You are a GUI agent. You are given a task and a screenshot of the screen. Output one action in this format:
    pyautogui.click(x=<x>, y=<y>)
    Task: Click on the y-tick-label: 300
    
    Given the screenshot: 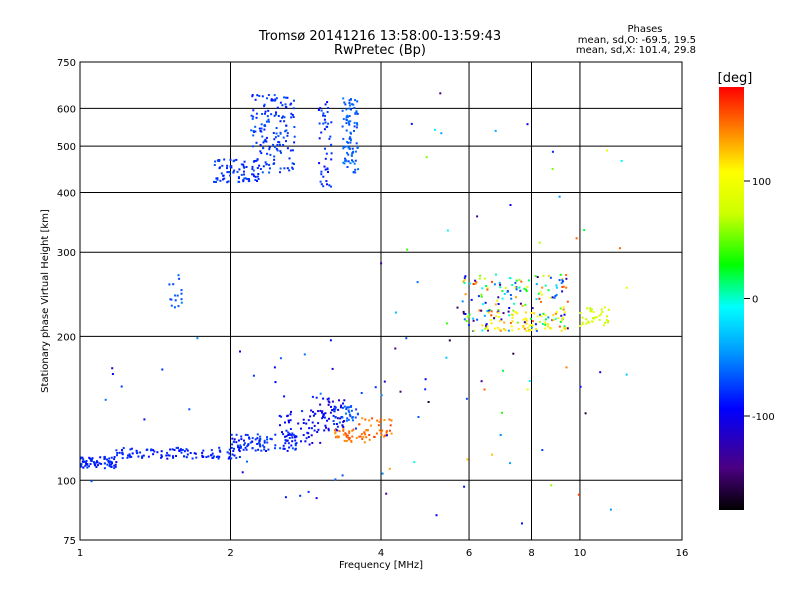 What is the action you would take?
    pyautogui.click(x=66, y=253)
    